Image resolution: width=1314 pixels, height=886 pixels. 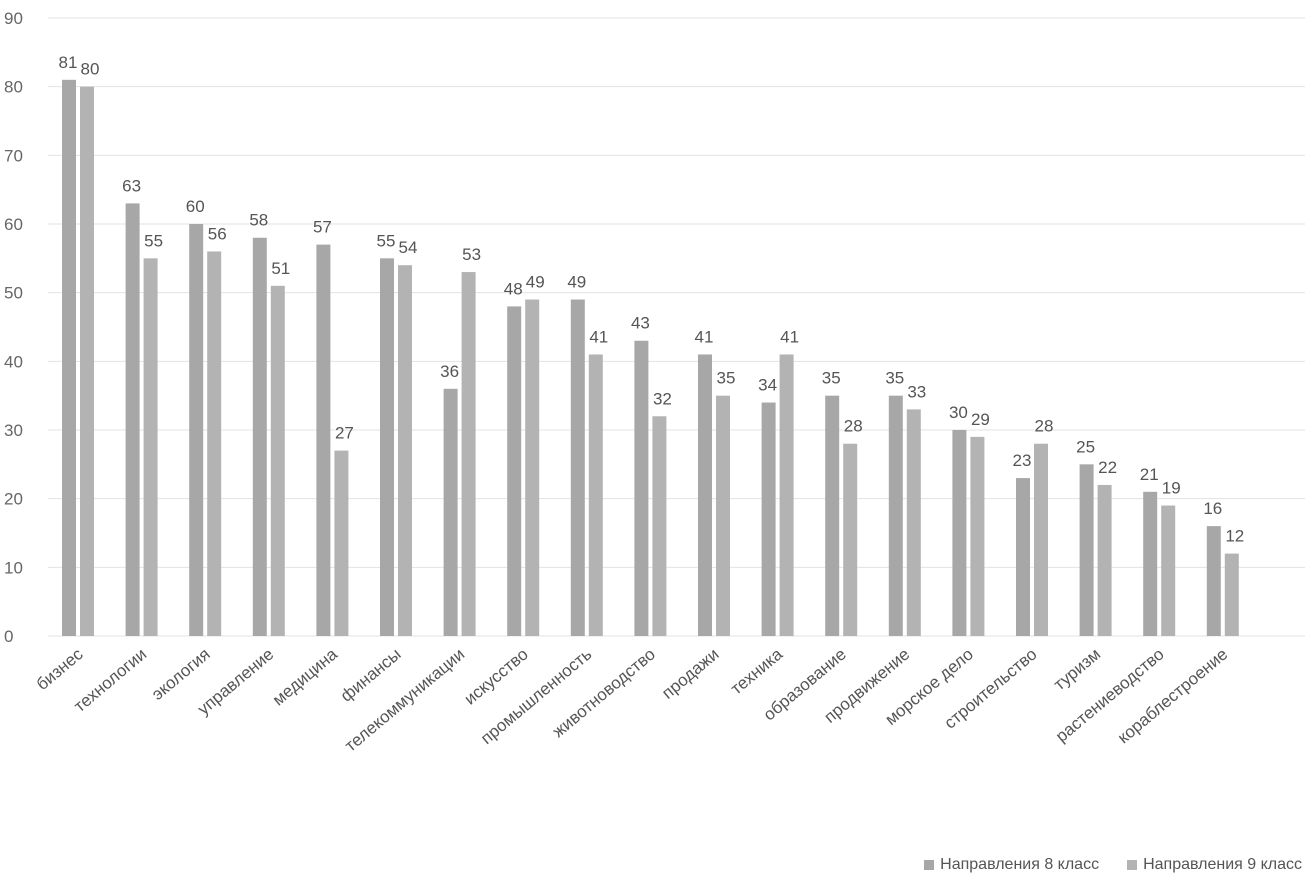 I want to click on data-label: 22, so click(x=1107, y=467).